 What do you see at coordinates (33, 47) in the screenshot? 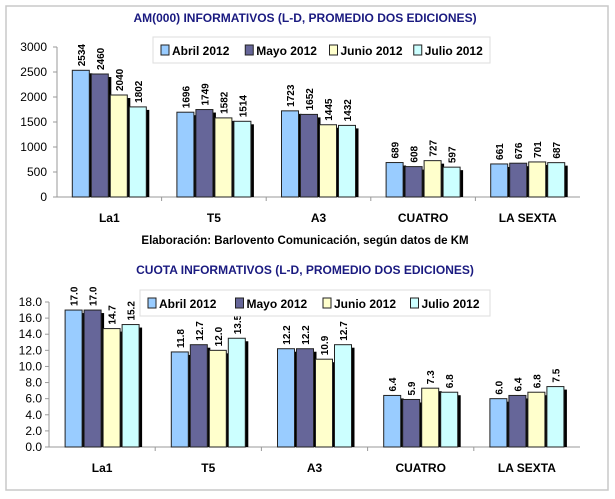
I see `y-tick-label: 3000` at bounding box center [33, 47].